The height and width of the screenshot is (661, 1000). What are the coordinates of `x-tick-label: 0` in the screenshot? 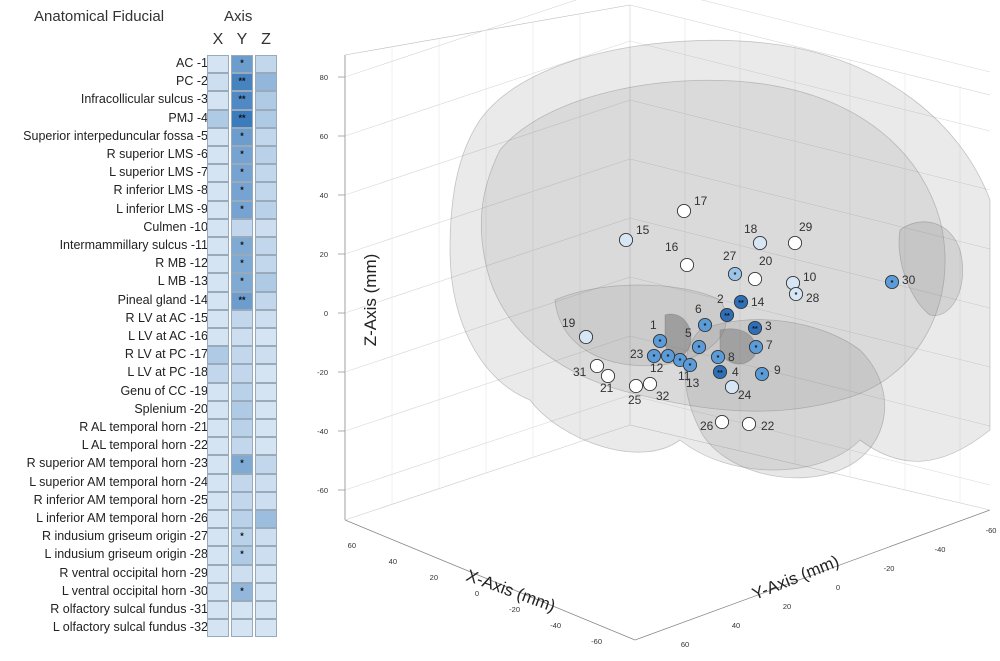 It's located at (477, 593).